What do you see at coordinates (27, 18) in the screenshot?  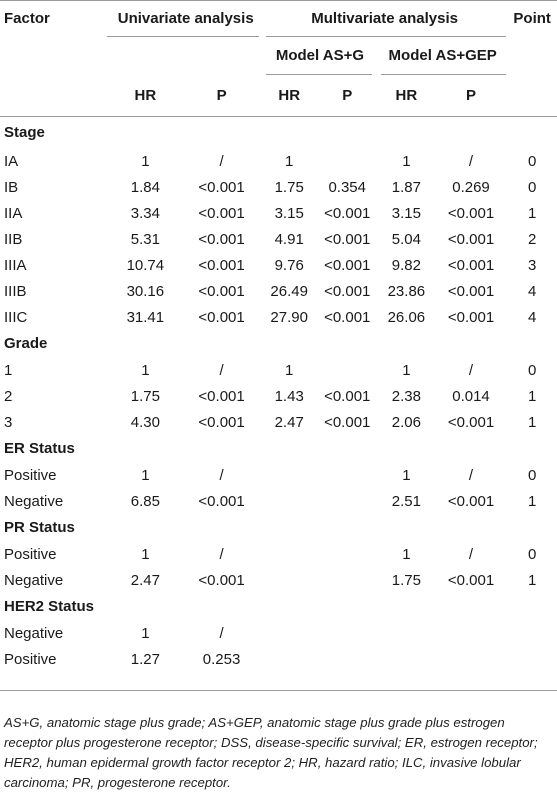 I see `header-factor: Factor` at bounding box center [27, 18].